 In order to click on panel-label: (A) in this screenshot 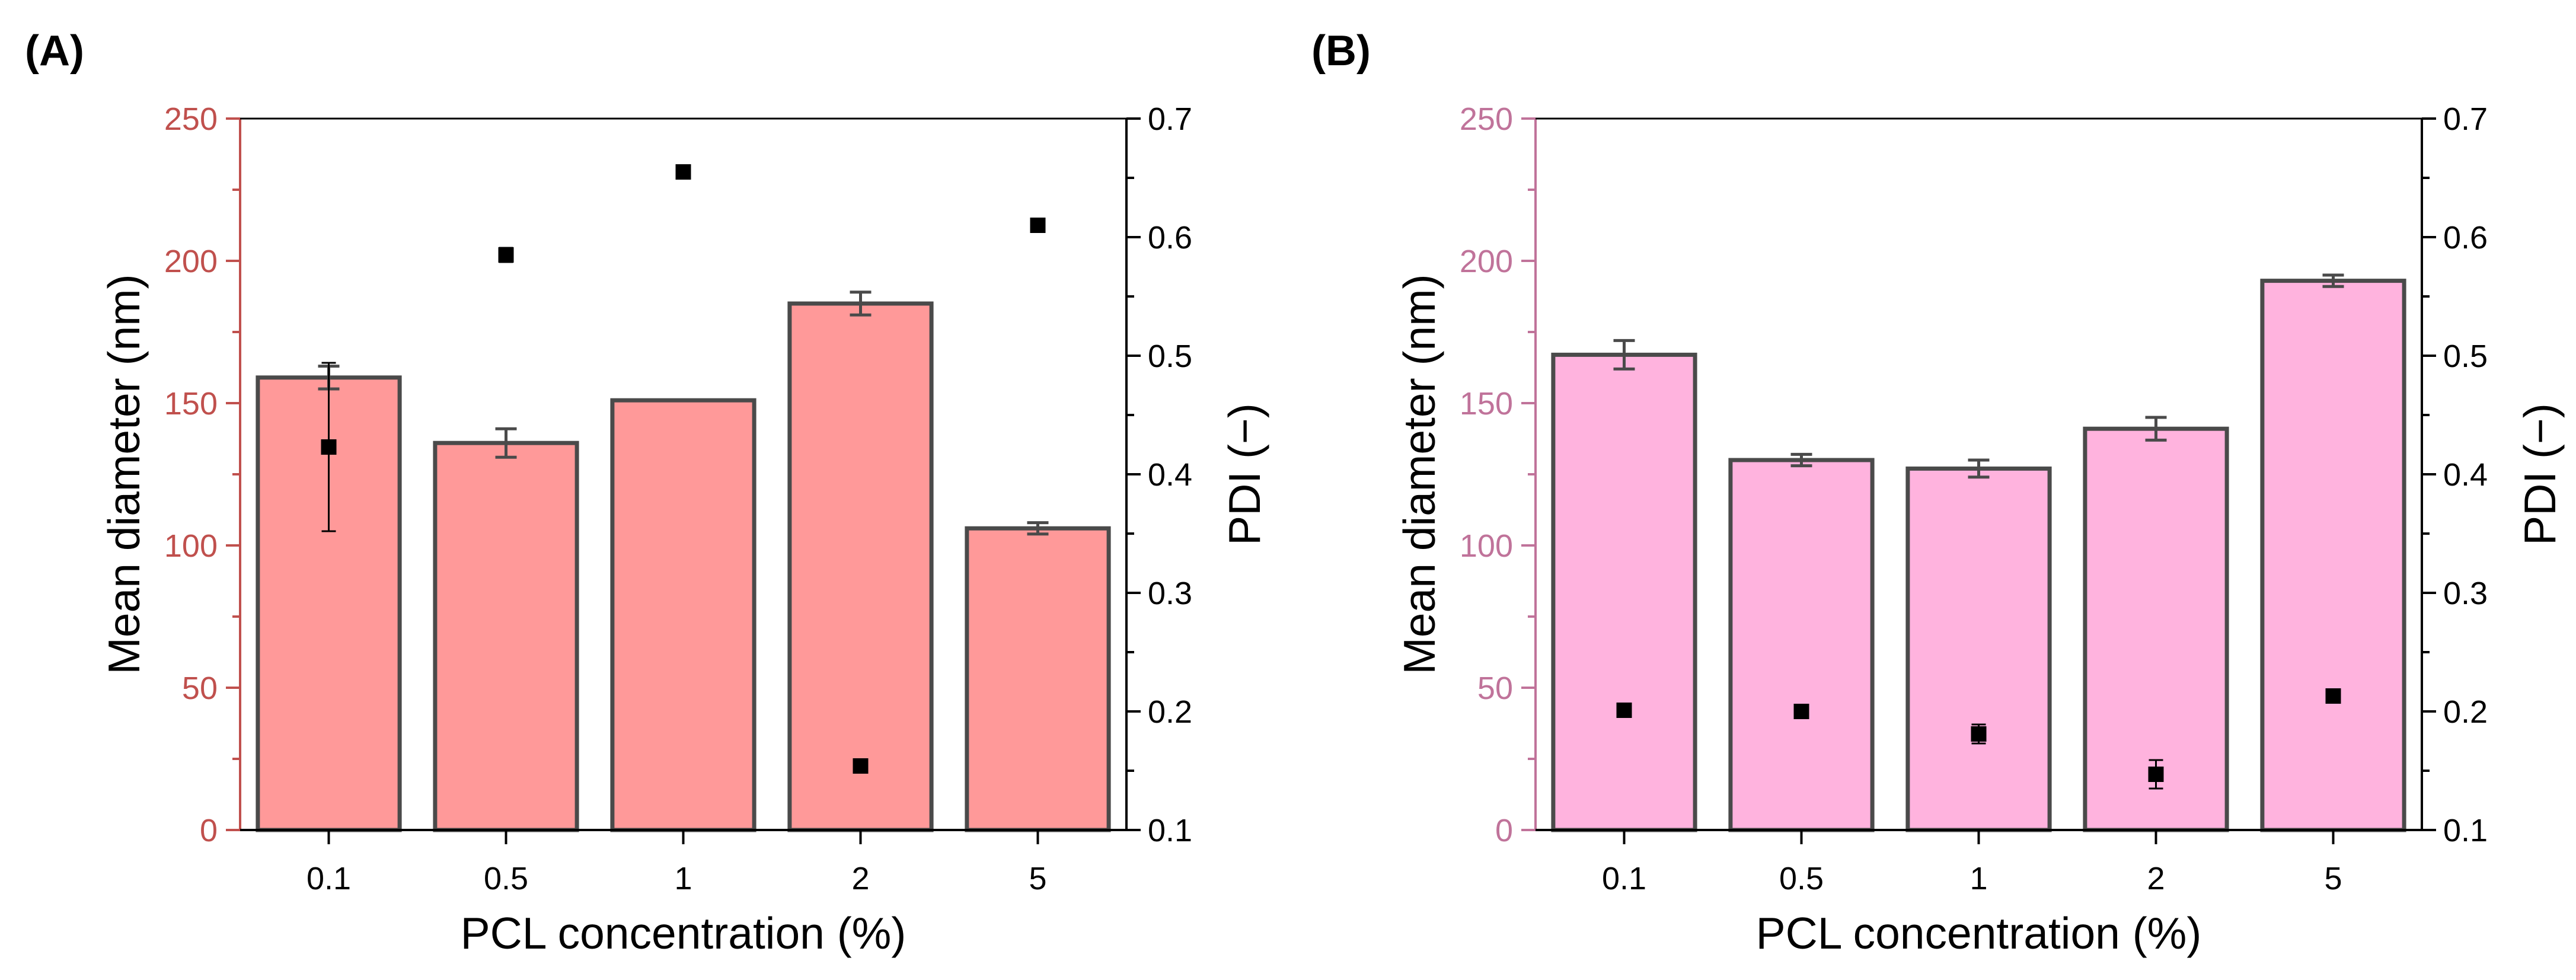, I will do `click(54, 51)`.